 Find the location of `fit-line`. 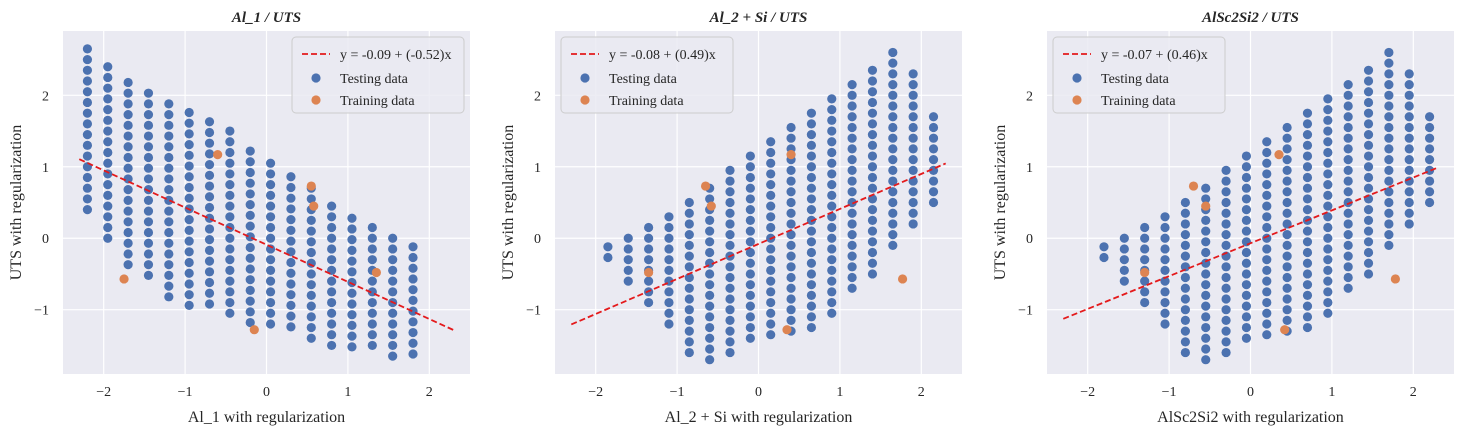

fit-line is located at coordinates (1250, 243).